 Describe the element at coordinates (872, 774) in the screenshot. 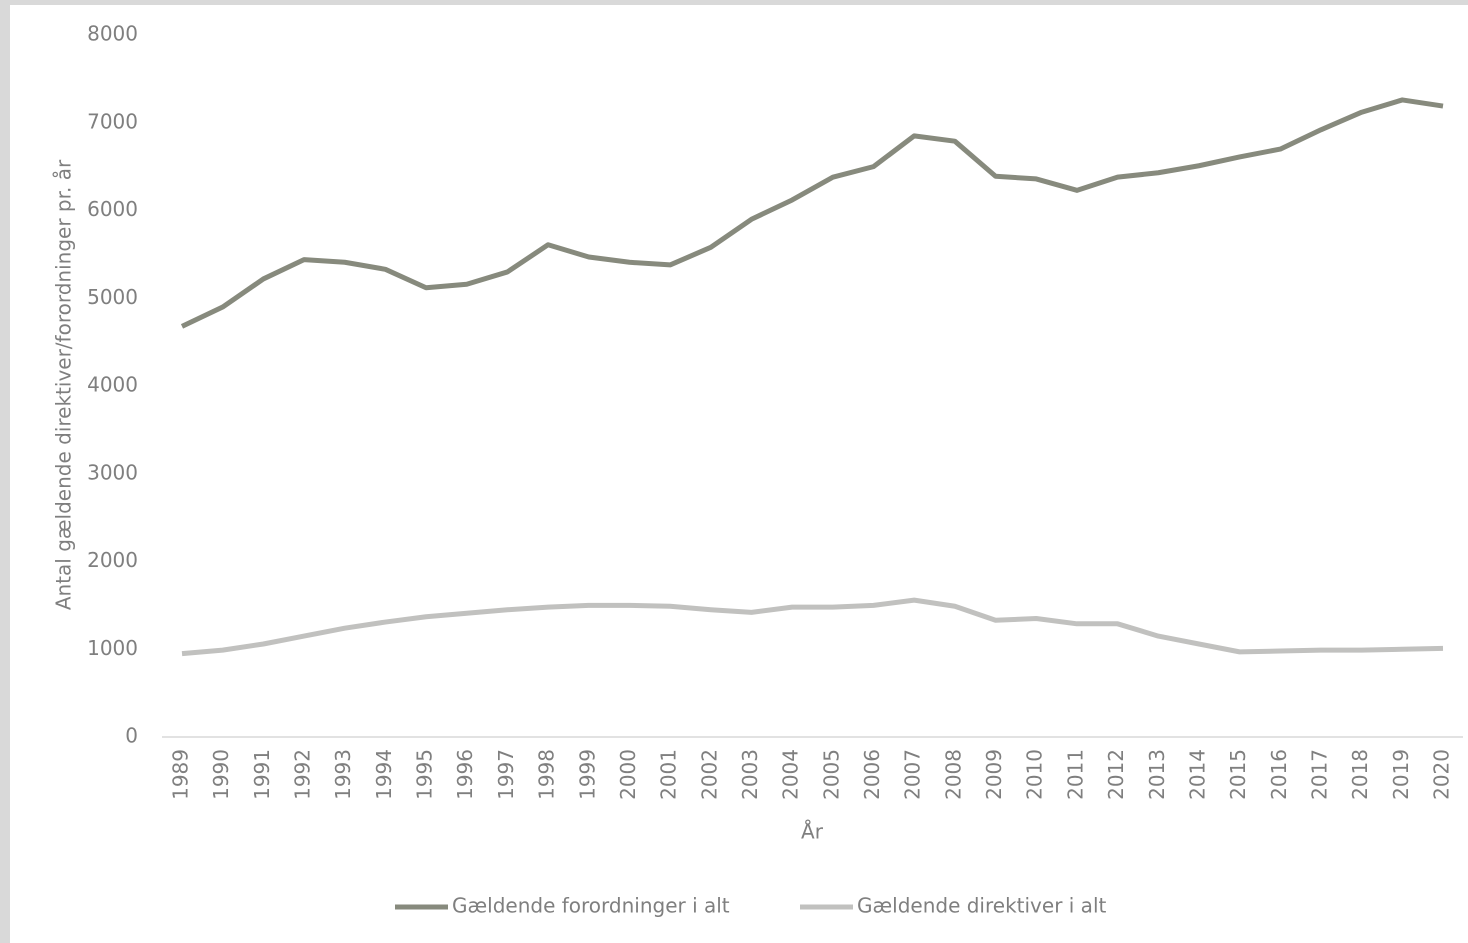

I see `x-tick-label: 2006` at that location.